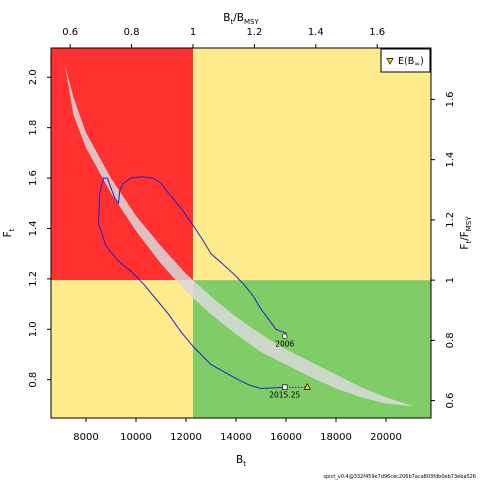  Describe the element at coordinates (33, 128) in the screenshot. I see `y-tick-label: 1.8` at that location.